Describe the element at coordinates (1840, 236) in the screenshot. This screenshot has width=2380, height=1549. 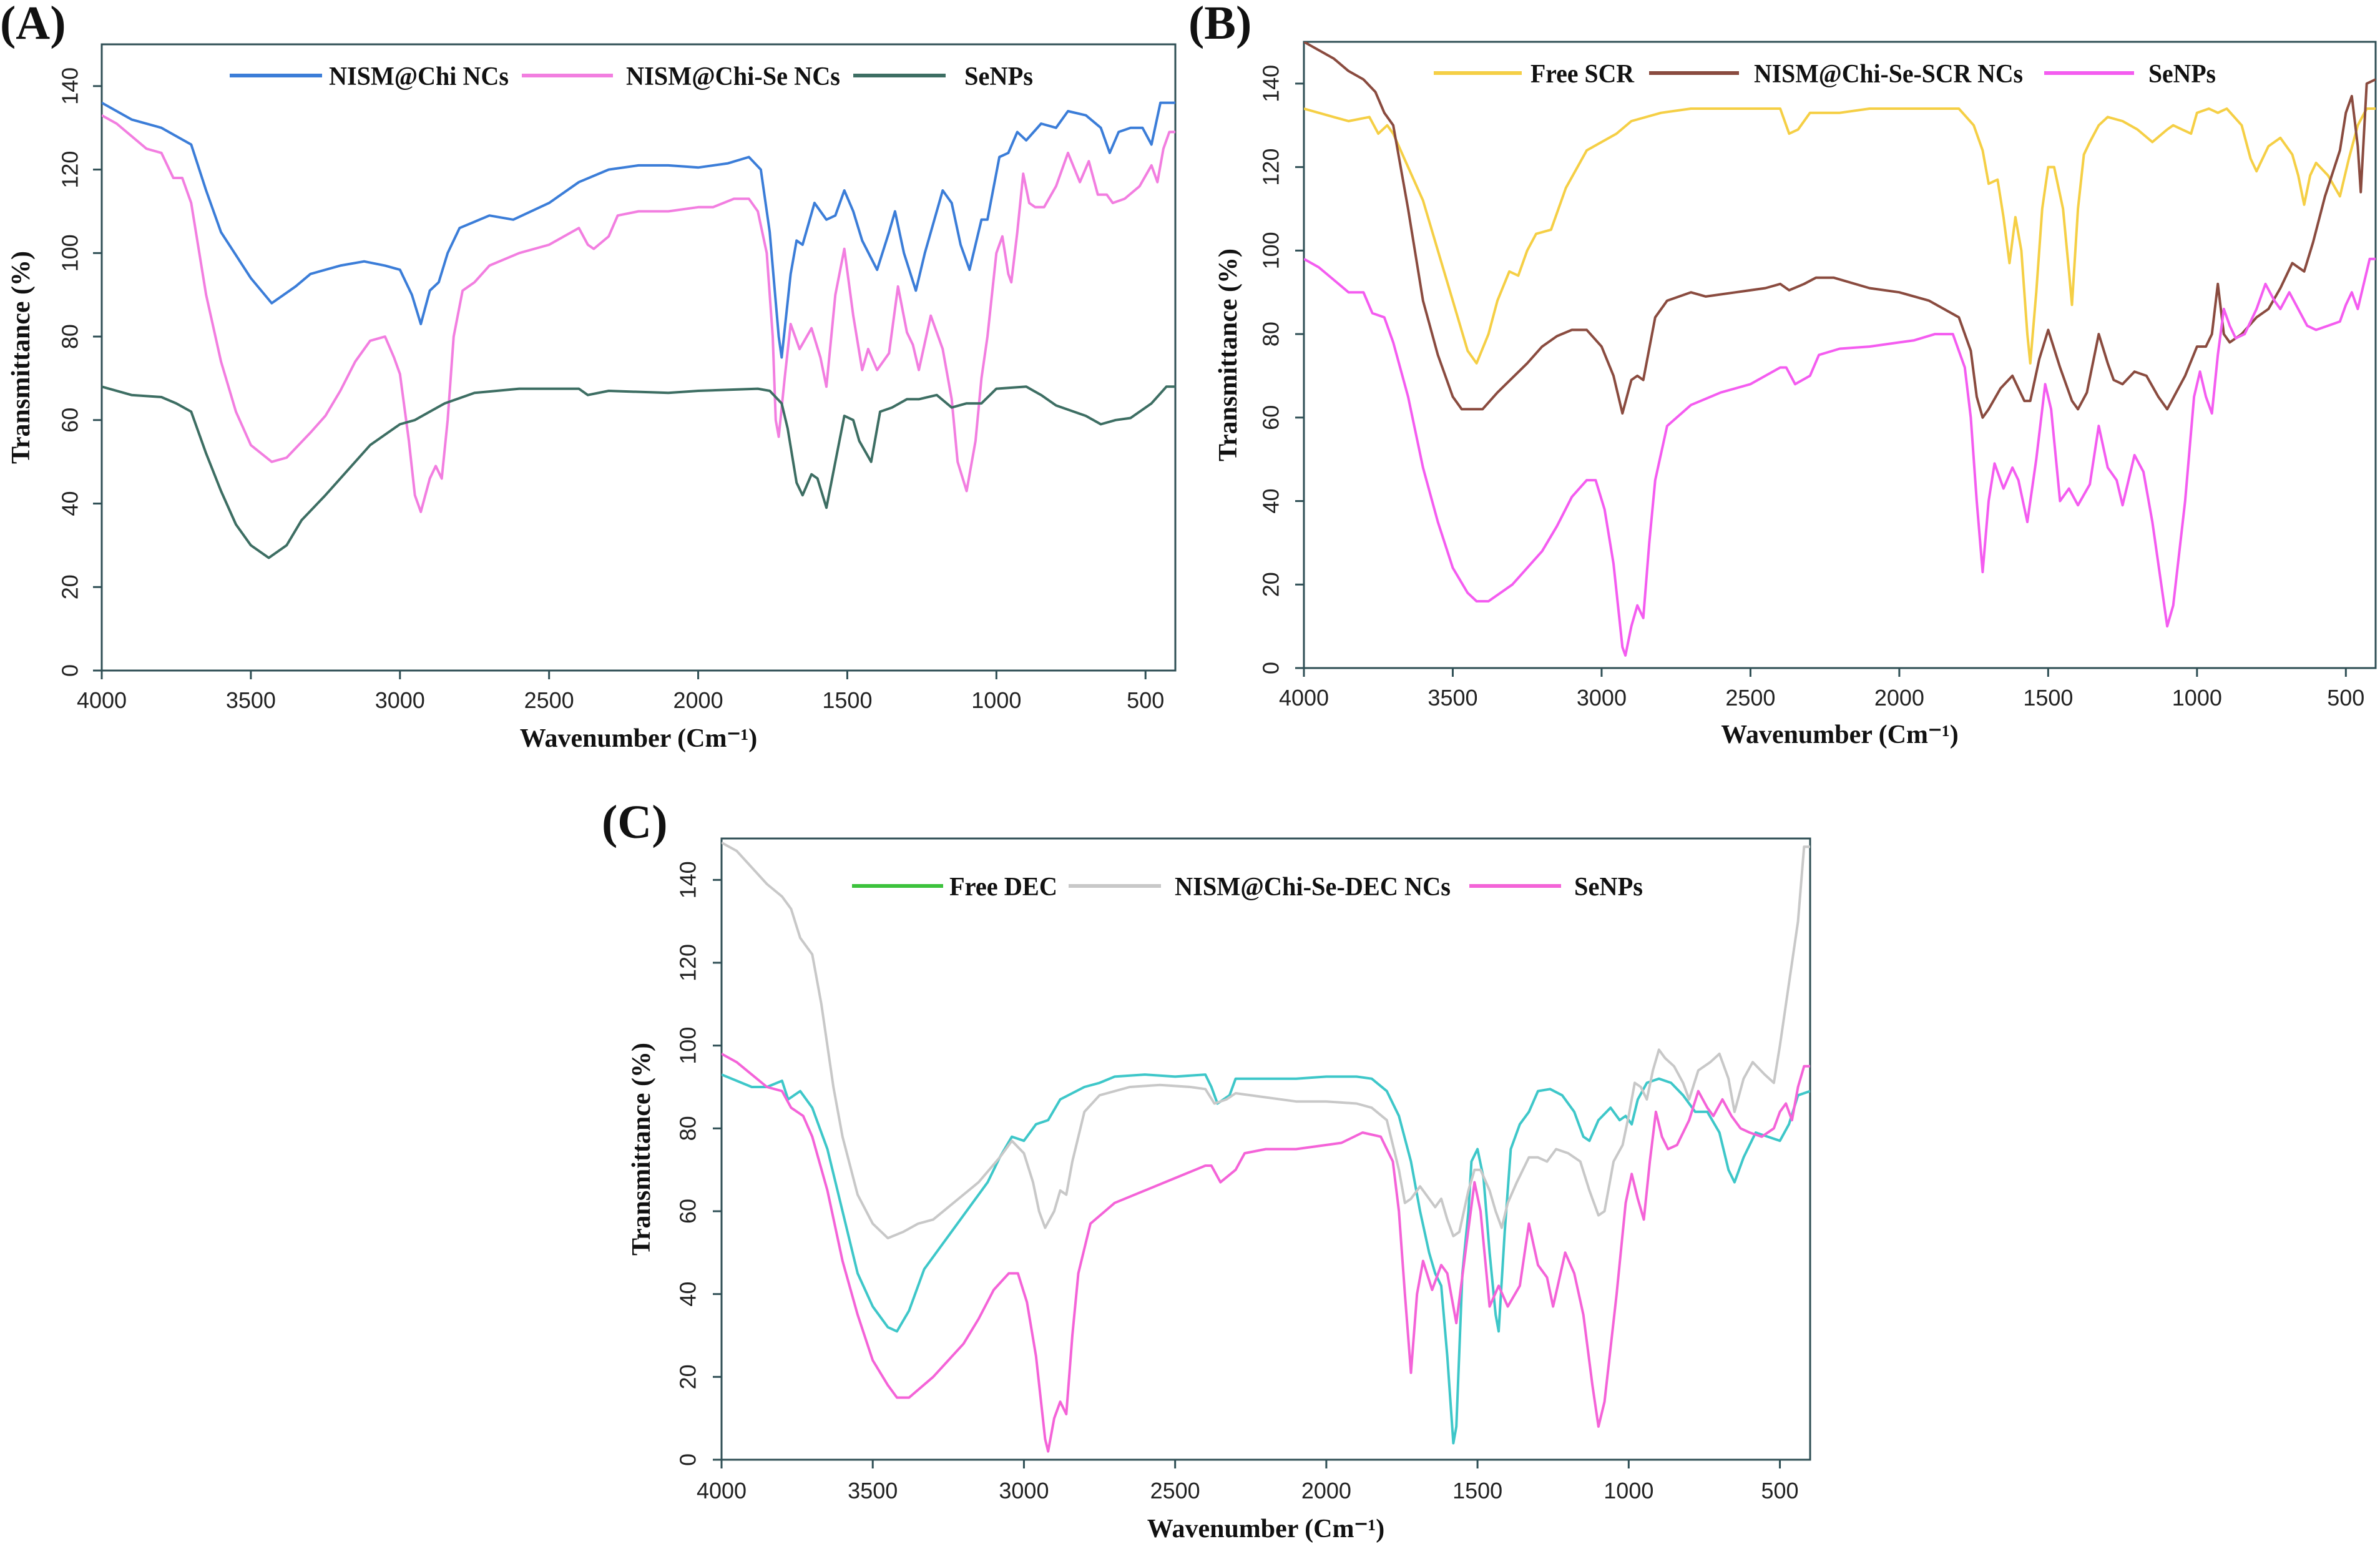
I see `series-line-free-scr` at that location.